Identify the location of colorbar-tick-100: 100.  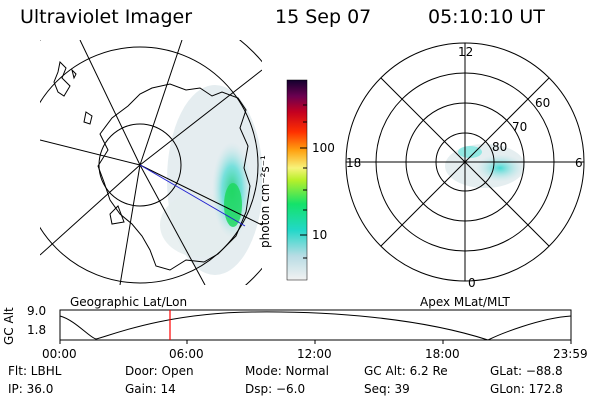
(323, 148).